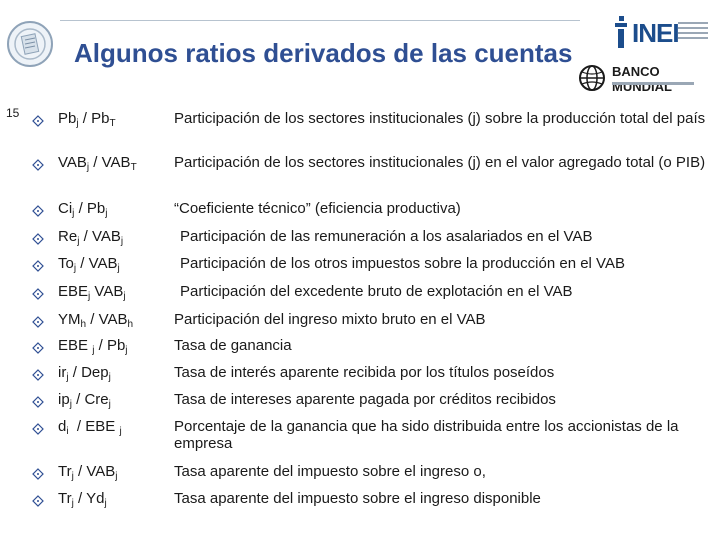 The height and width of the screenshot is (540, 720). What do you see at coordinates (91, 237) in the screenshot?
I see `ratio-formula: Rej / VABj` at bounding box center [91, 237].